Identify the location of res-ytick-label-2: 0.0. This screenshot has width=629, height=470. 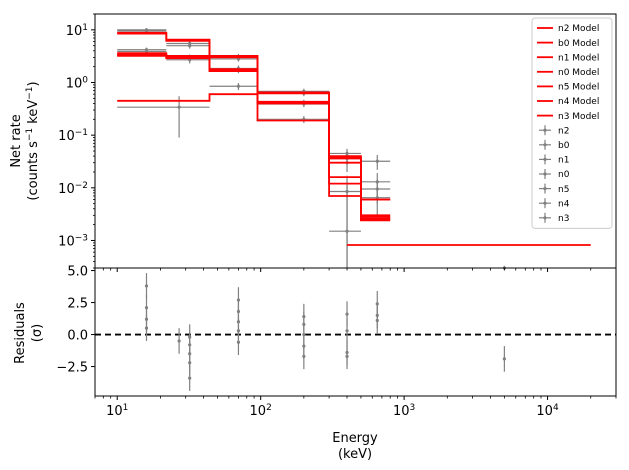
(77, 336).